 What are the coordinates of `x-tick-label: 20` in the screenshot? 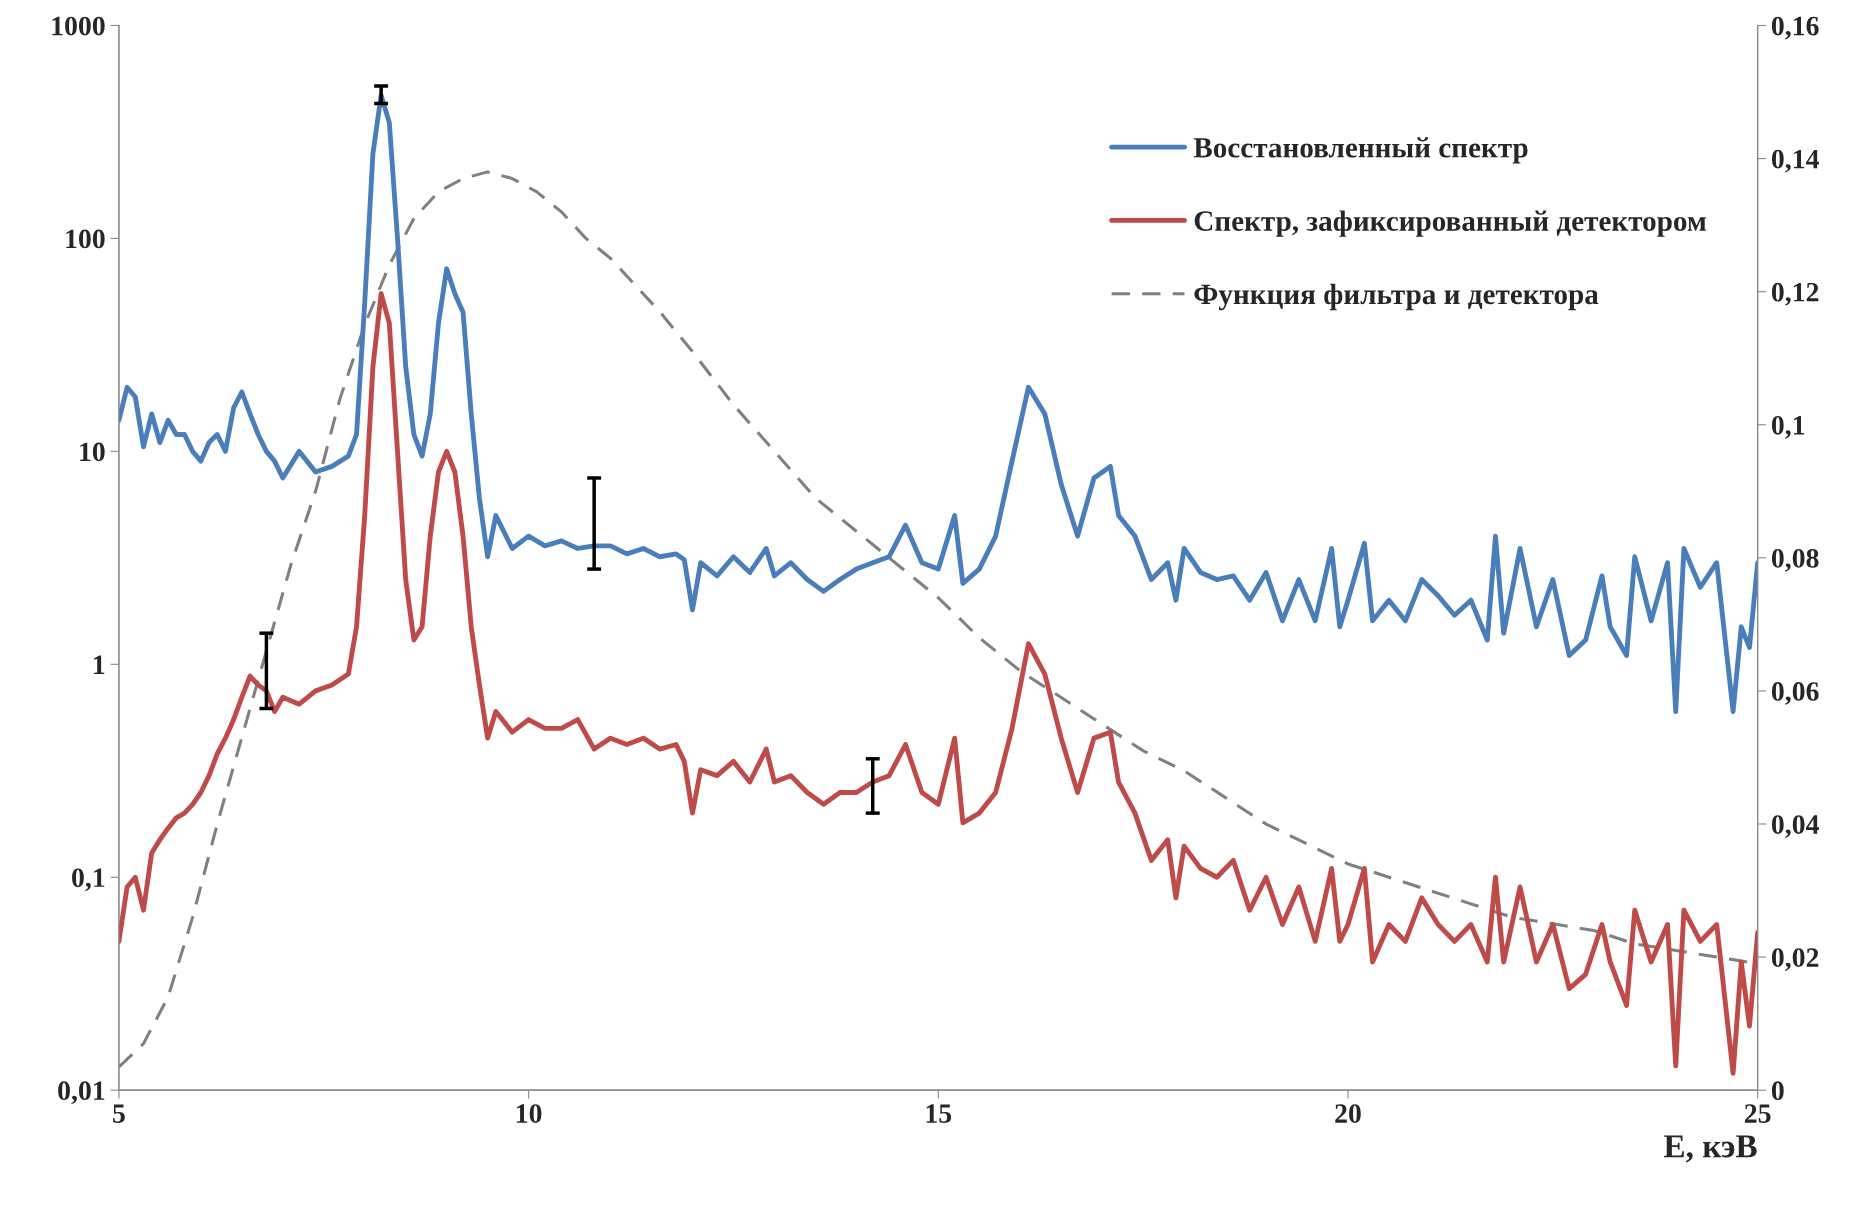 It's located at (1348, 1113).